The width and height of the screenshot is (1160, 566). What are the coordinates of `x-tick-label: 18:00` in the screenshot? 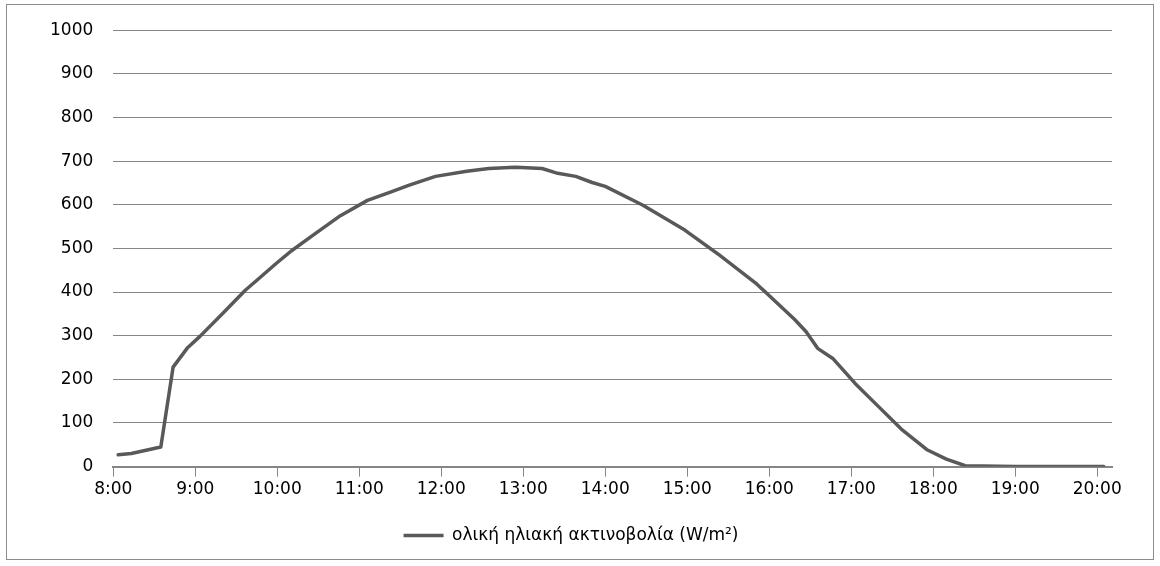 It's located at (933, 488).